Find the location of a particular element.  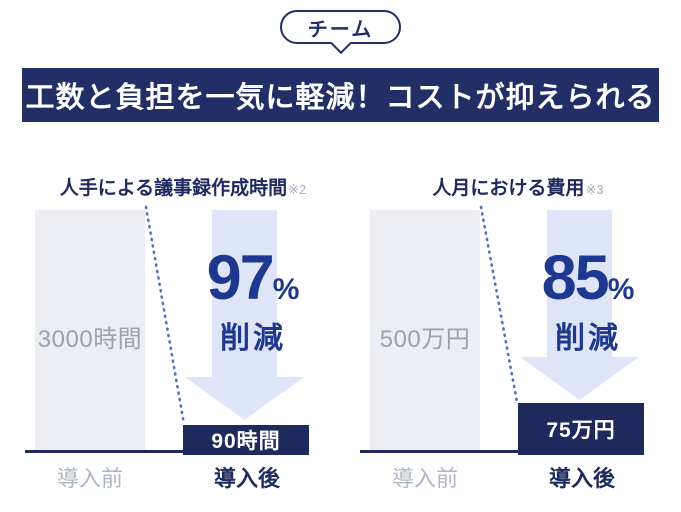

footnote-marker: ※3 is located at coordinates (594, 189).